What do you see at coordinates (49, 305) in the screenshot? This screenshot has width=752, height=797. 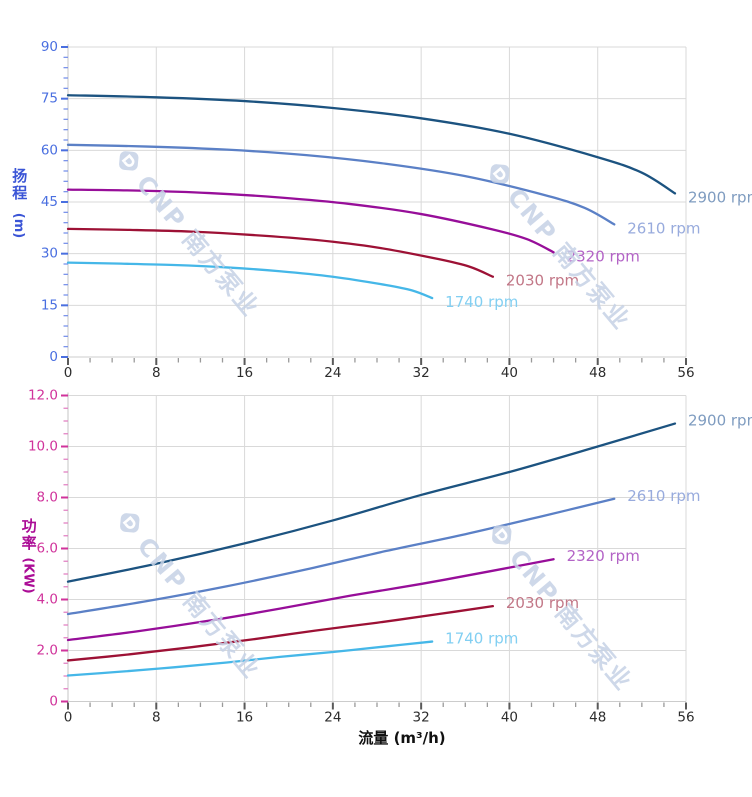 I see `y-tick-label: 15` at bounding box center [49, 305].